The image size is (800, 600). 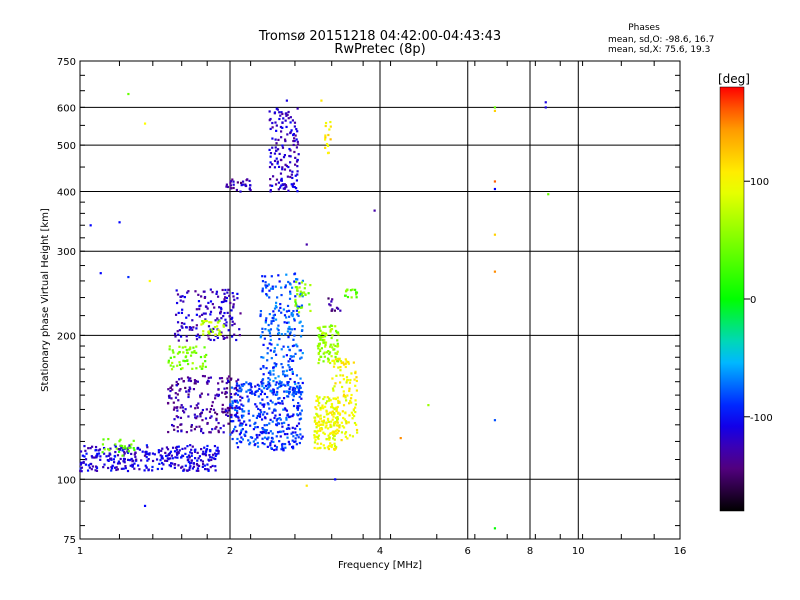 What do you see at coordinates (659, 50) in the screenshot?
I see `phases-stat-x: mean, sd,X: 75.6, 19.3` at bounding box center [659, 50].